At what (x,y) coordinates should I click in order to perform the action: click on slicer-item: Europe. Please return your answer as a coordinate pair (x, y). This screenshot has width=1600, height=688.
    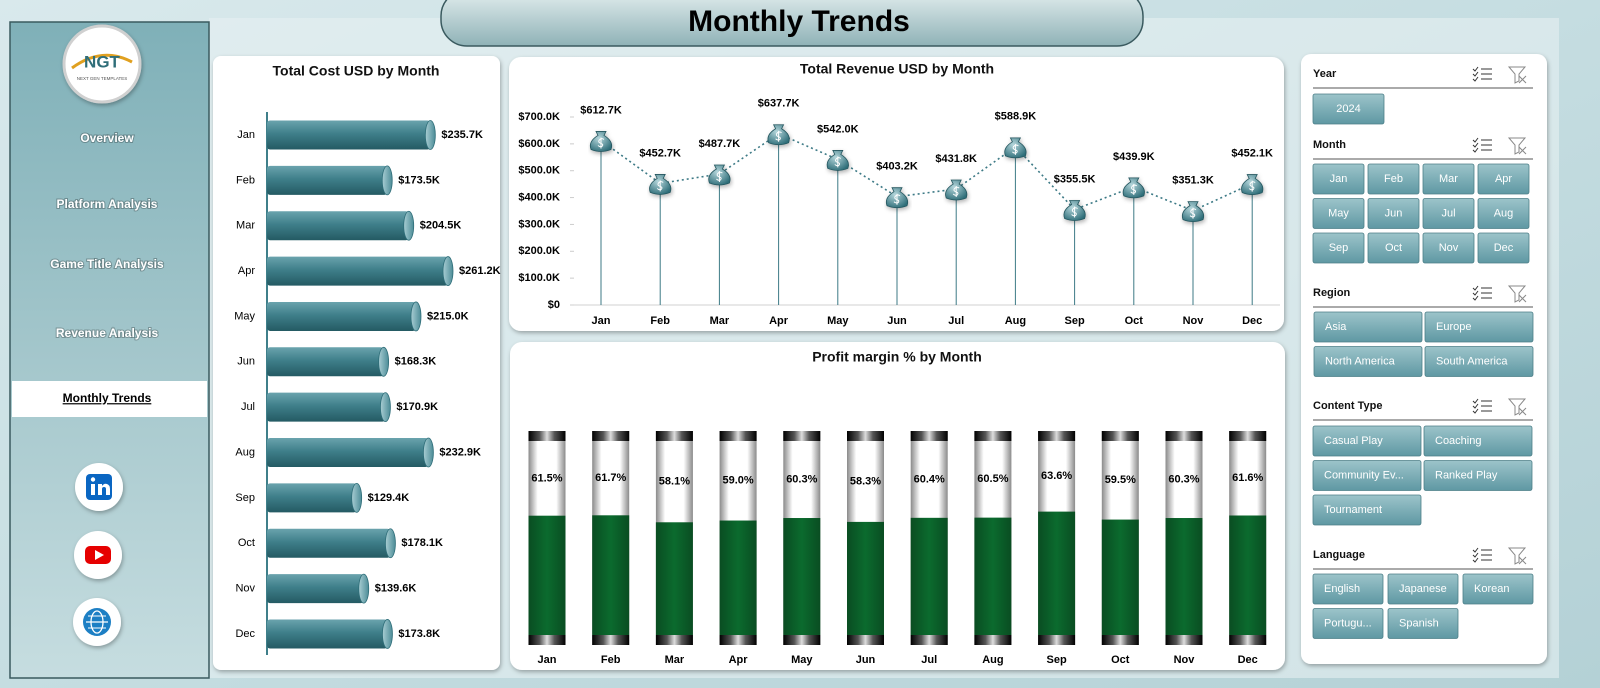
    Looking at the image, I should click on (1453, 327).